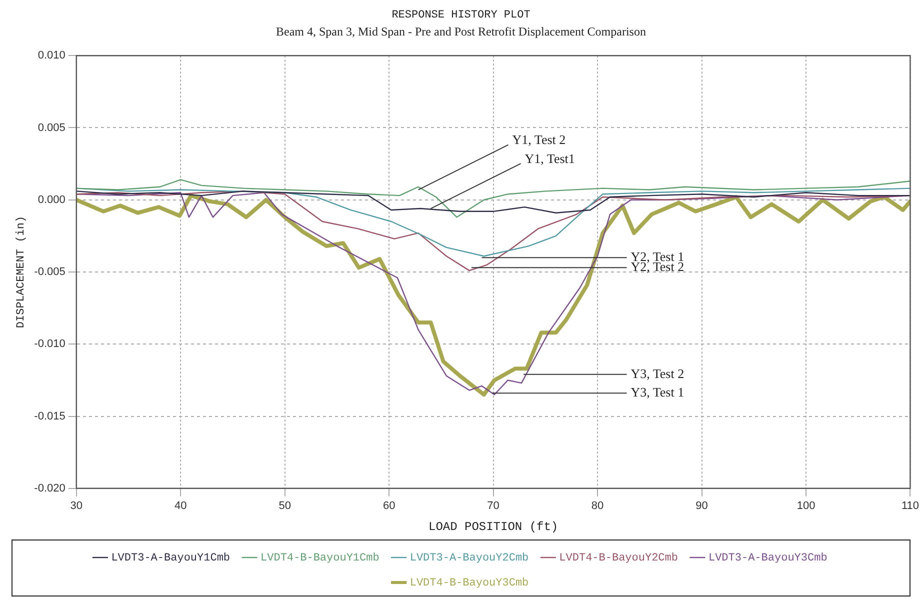 This screenshot has height=602, width=922. What do you see at coordinates (76, 506) in the screenshot?
I see `x-tick-label: 30` at bounding box center [76, 506].